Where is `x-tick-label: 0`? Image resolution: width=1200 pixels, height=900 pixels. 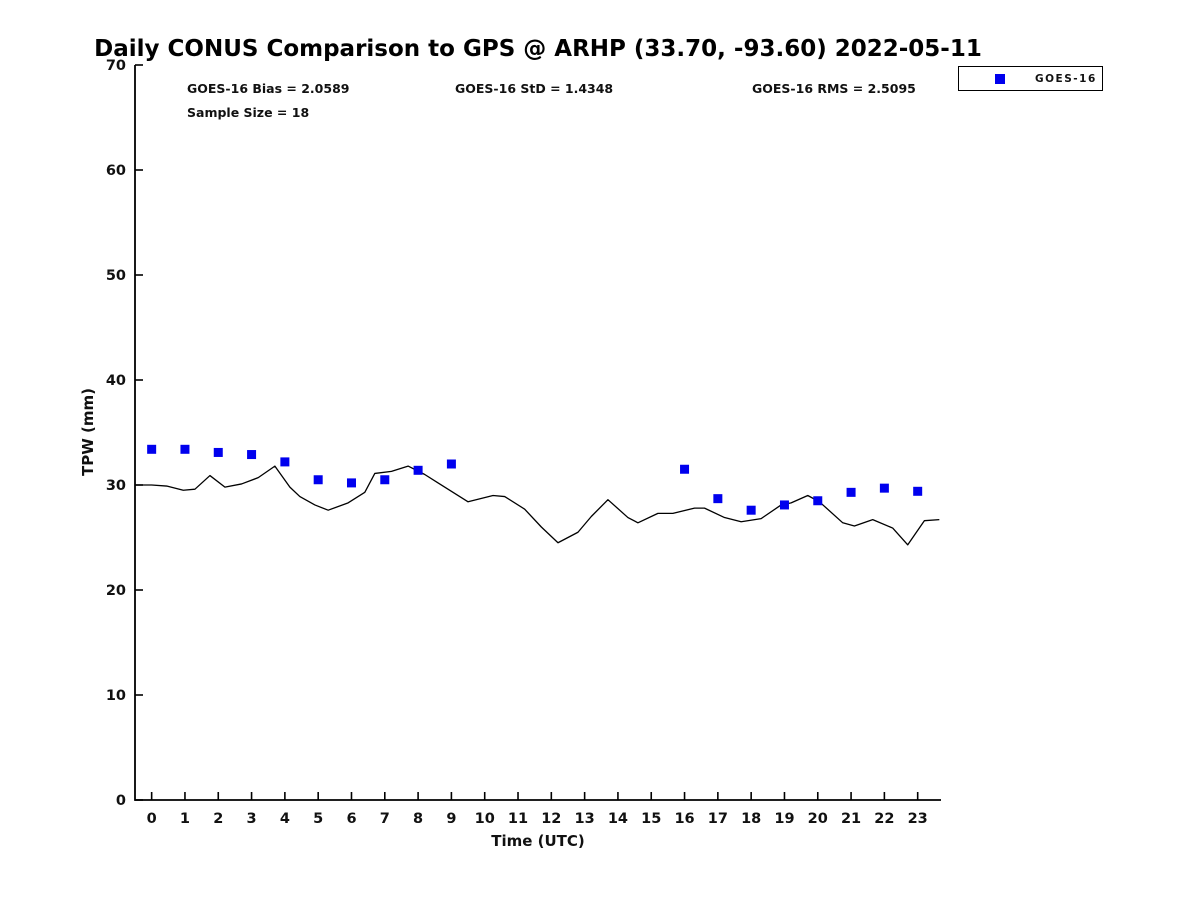
x-tick-label: 0 is located at coordinates (152, 819).